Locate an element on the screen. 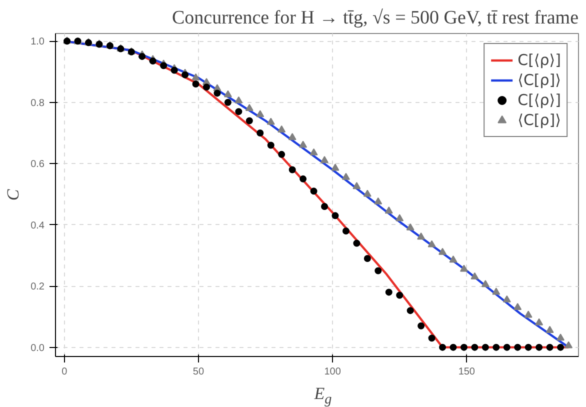 This screenshot has height=407, width=586. x-tick-label: 100 is located at coordinates (333, 372).